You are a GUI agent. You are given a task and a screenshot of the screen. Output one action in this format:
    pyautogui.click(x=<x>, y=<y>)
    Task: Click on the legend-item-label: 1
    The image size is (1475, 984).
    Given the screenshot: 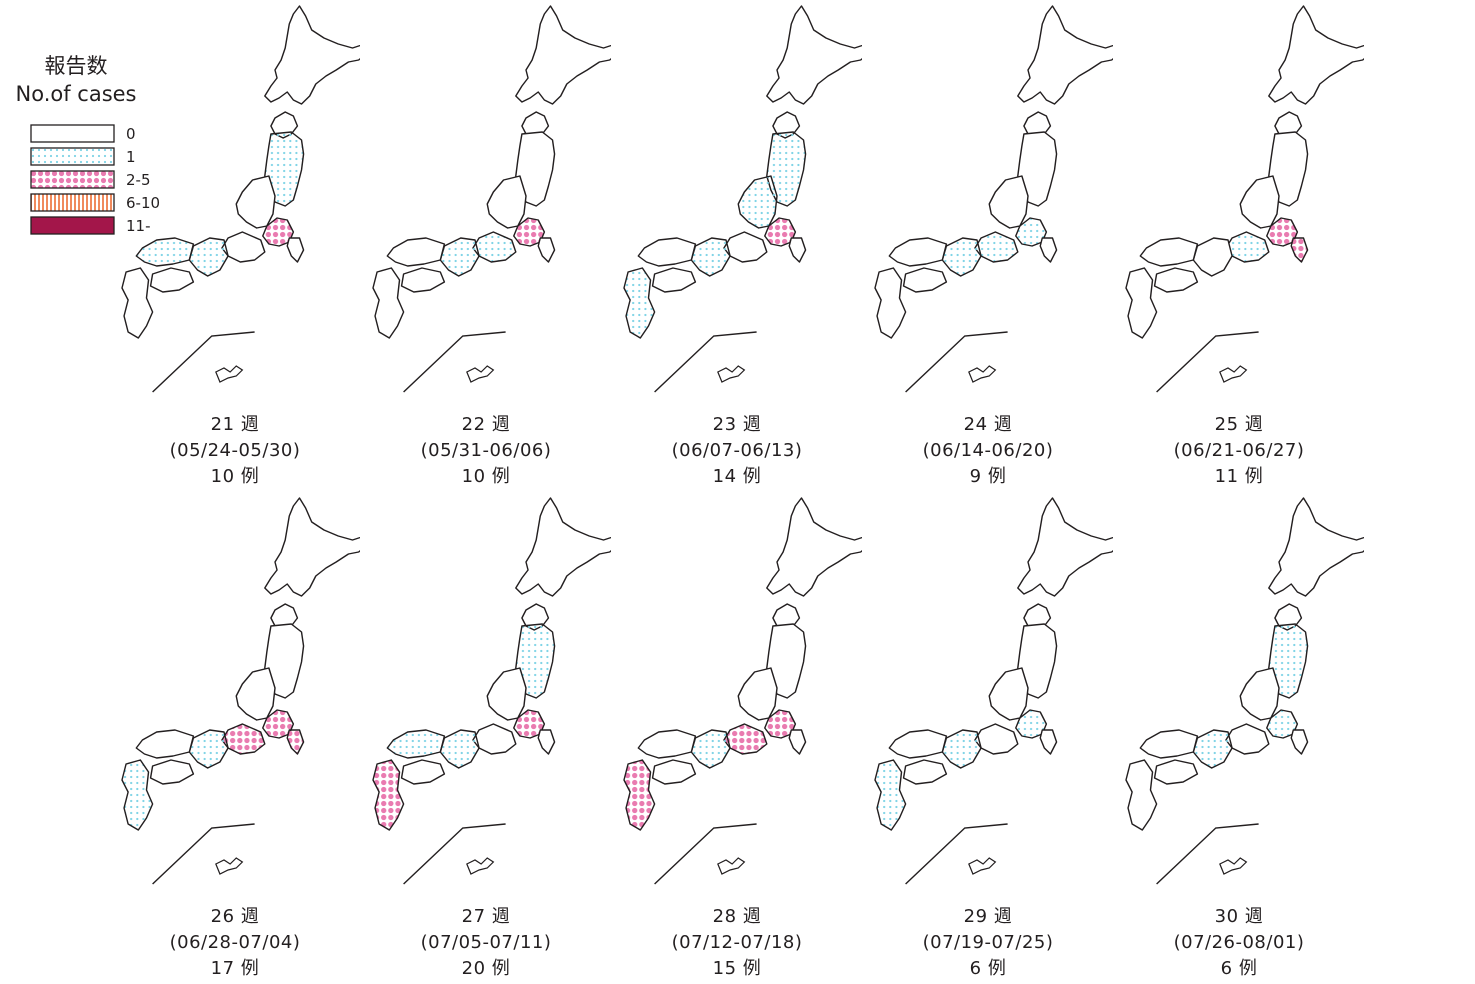 What is the action you would take?
    pyautogui.click(x=131, y=157)
    